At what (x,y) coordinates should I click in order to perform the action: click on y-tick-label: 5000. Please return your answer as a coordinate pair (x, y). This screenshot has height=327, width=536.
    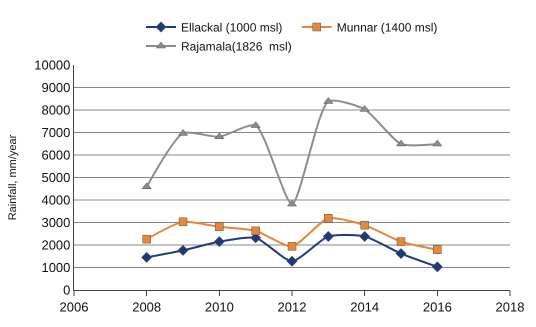
    Looking at the image, I should click on (55, 178).